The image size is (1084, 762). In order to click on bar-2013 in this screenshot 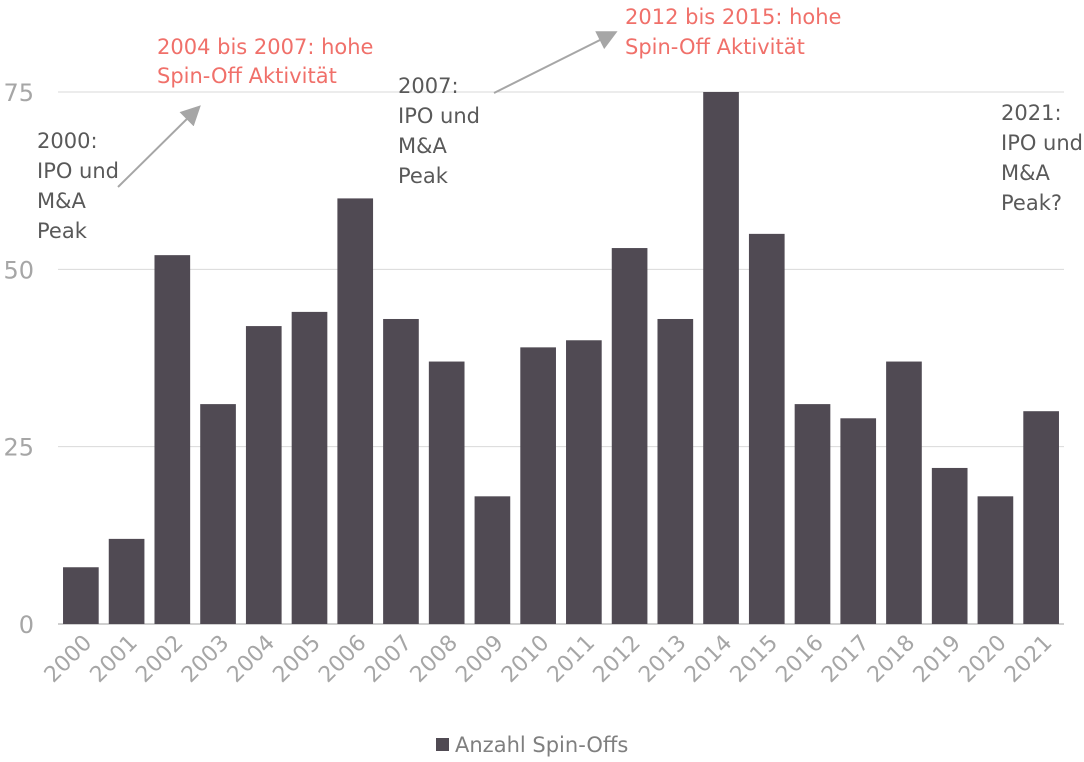, I will do `click(675, 471)`.